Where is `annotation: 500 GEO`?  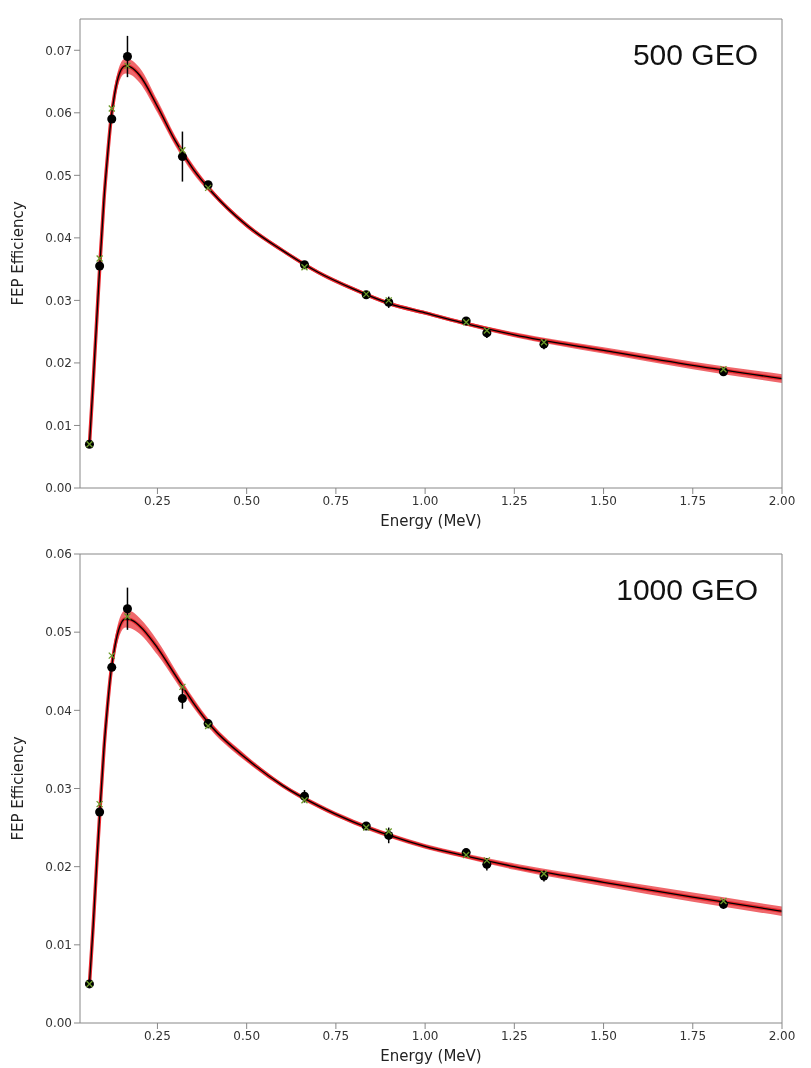 annotation: 500 GEO is located at coordinates (695, 55).